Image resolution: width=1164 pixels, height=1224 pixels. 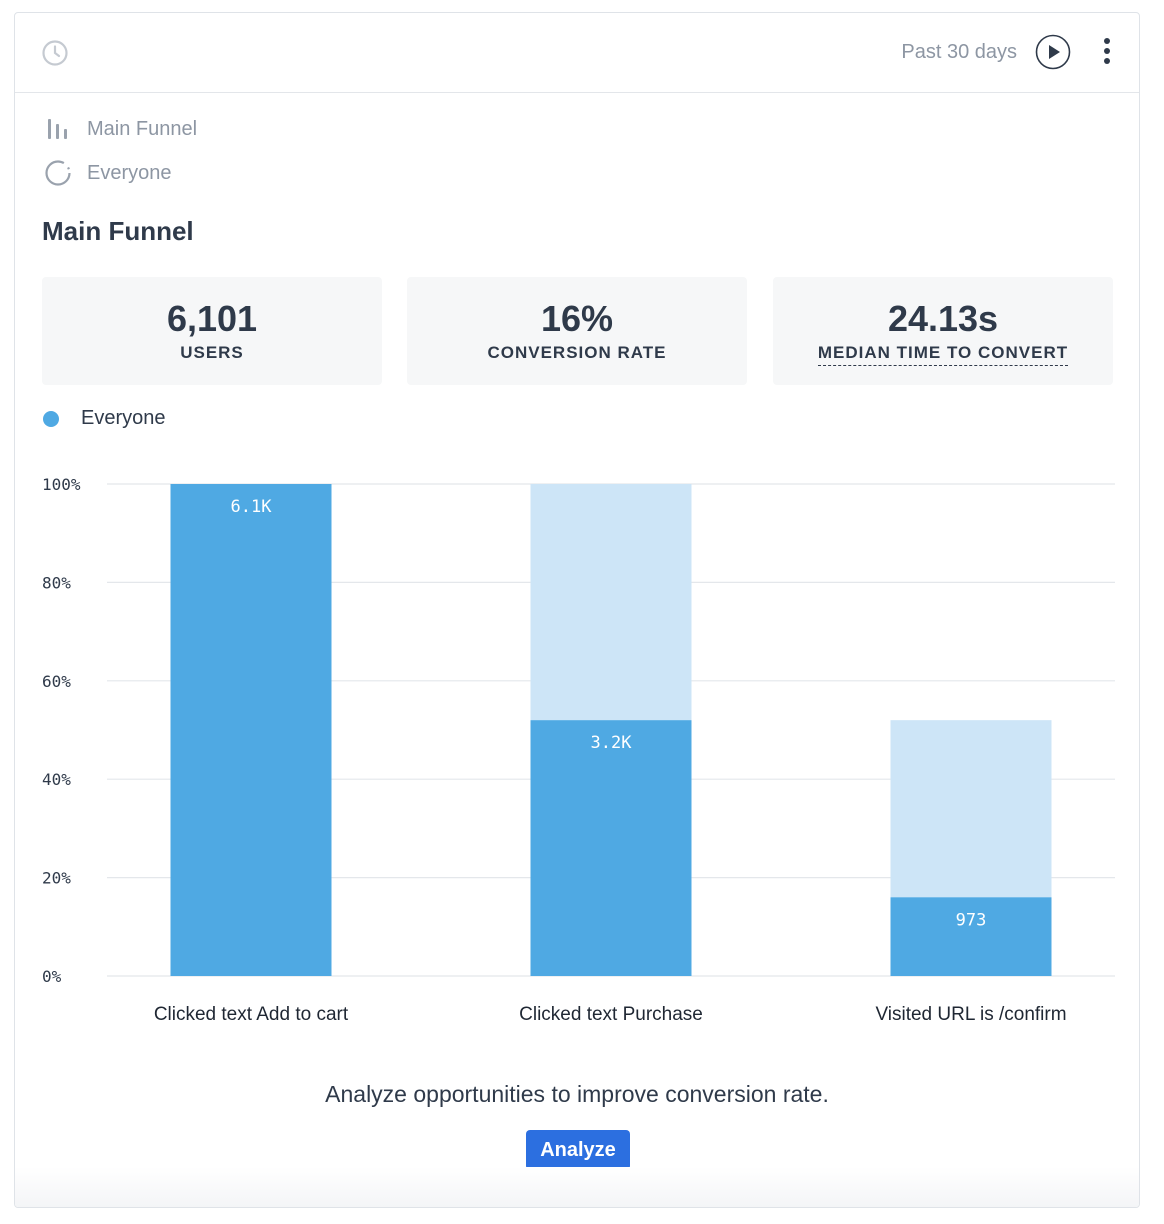 What do you see at coordinates (142, 128) in the screenshot?
I see `report-name: Main Funnel` at bounding box center [142, 128].